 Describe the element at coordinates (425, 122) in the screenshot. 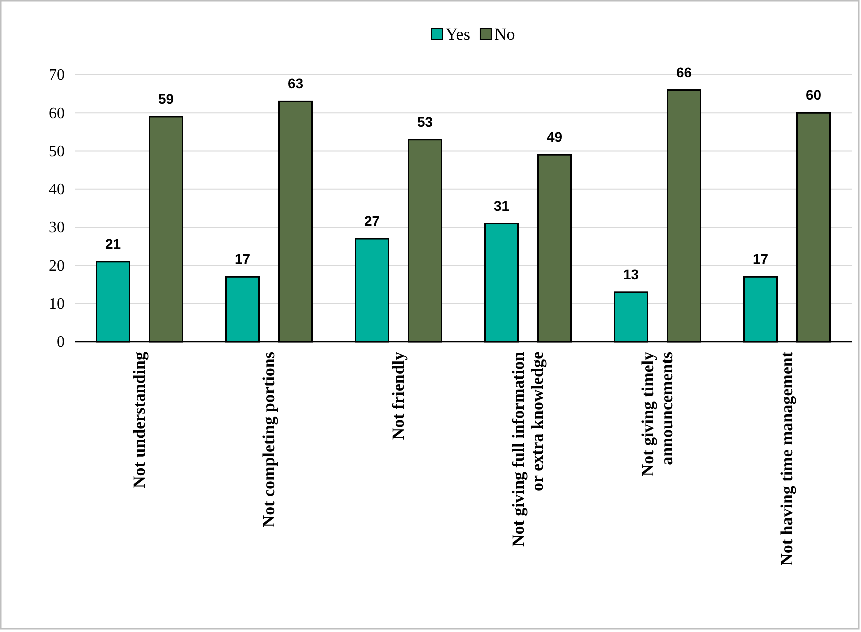

I see `data-label: 53` at that location.